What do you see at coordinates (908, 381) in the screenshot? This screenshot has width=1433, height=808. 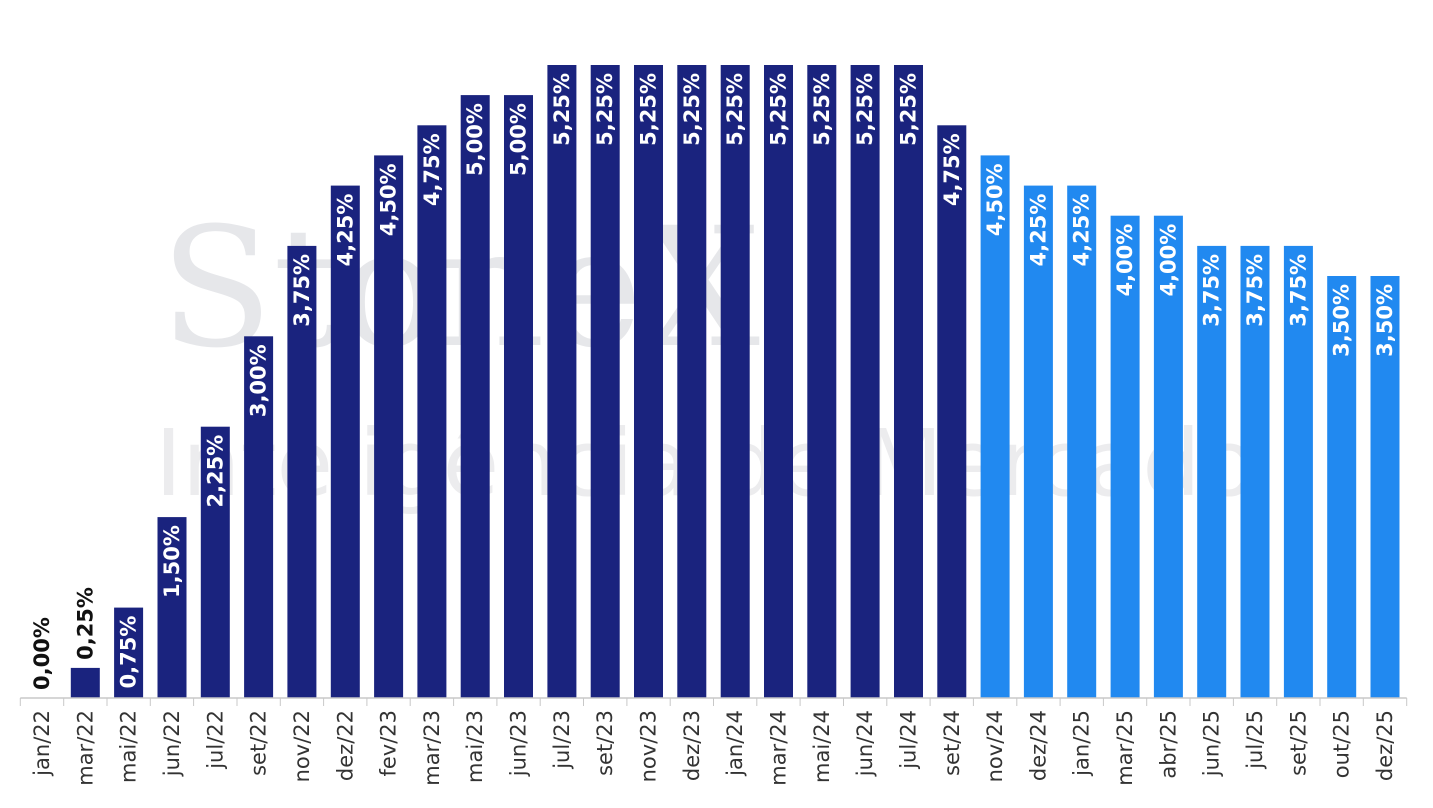 I see `bar-jul/24` at bounding box center [908, 381].